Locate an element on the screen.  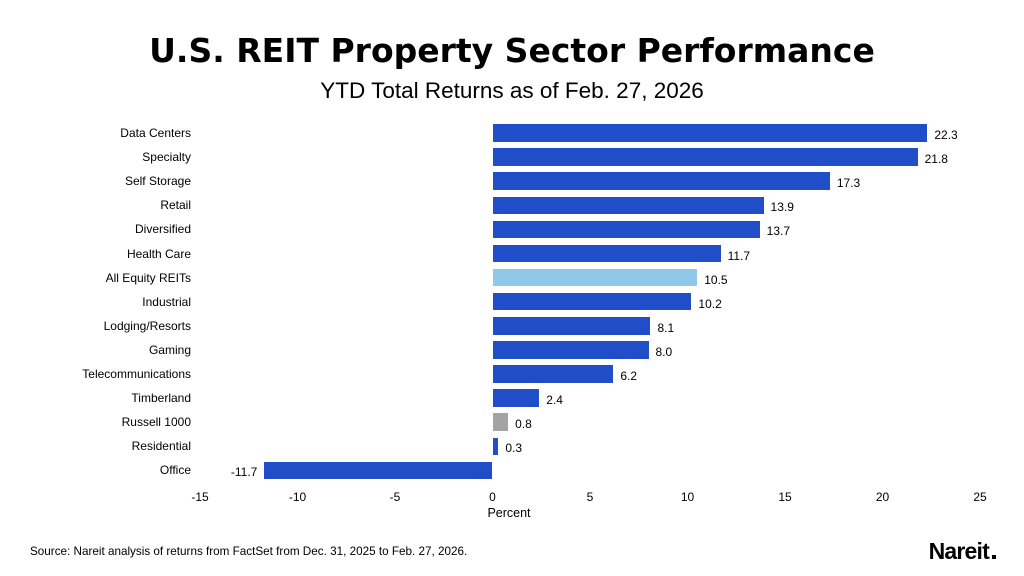
value-label: 17.3 is located at coordinates (848, 183).